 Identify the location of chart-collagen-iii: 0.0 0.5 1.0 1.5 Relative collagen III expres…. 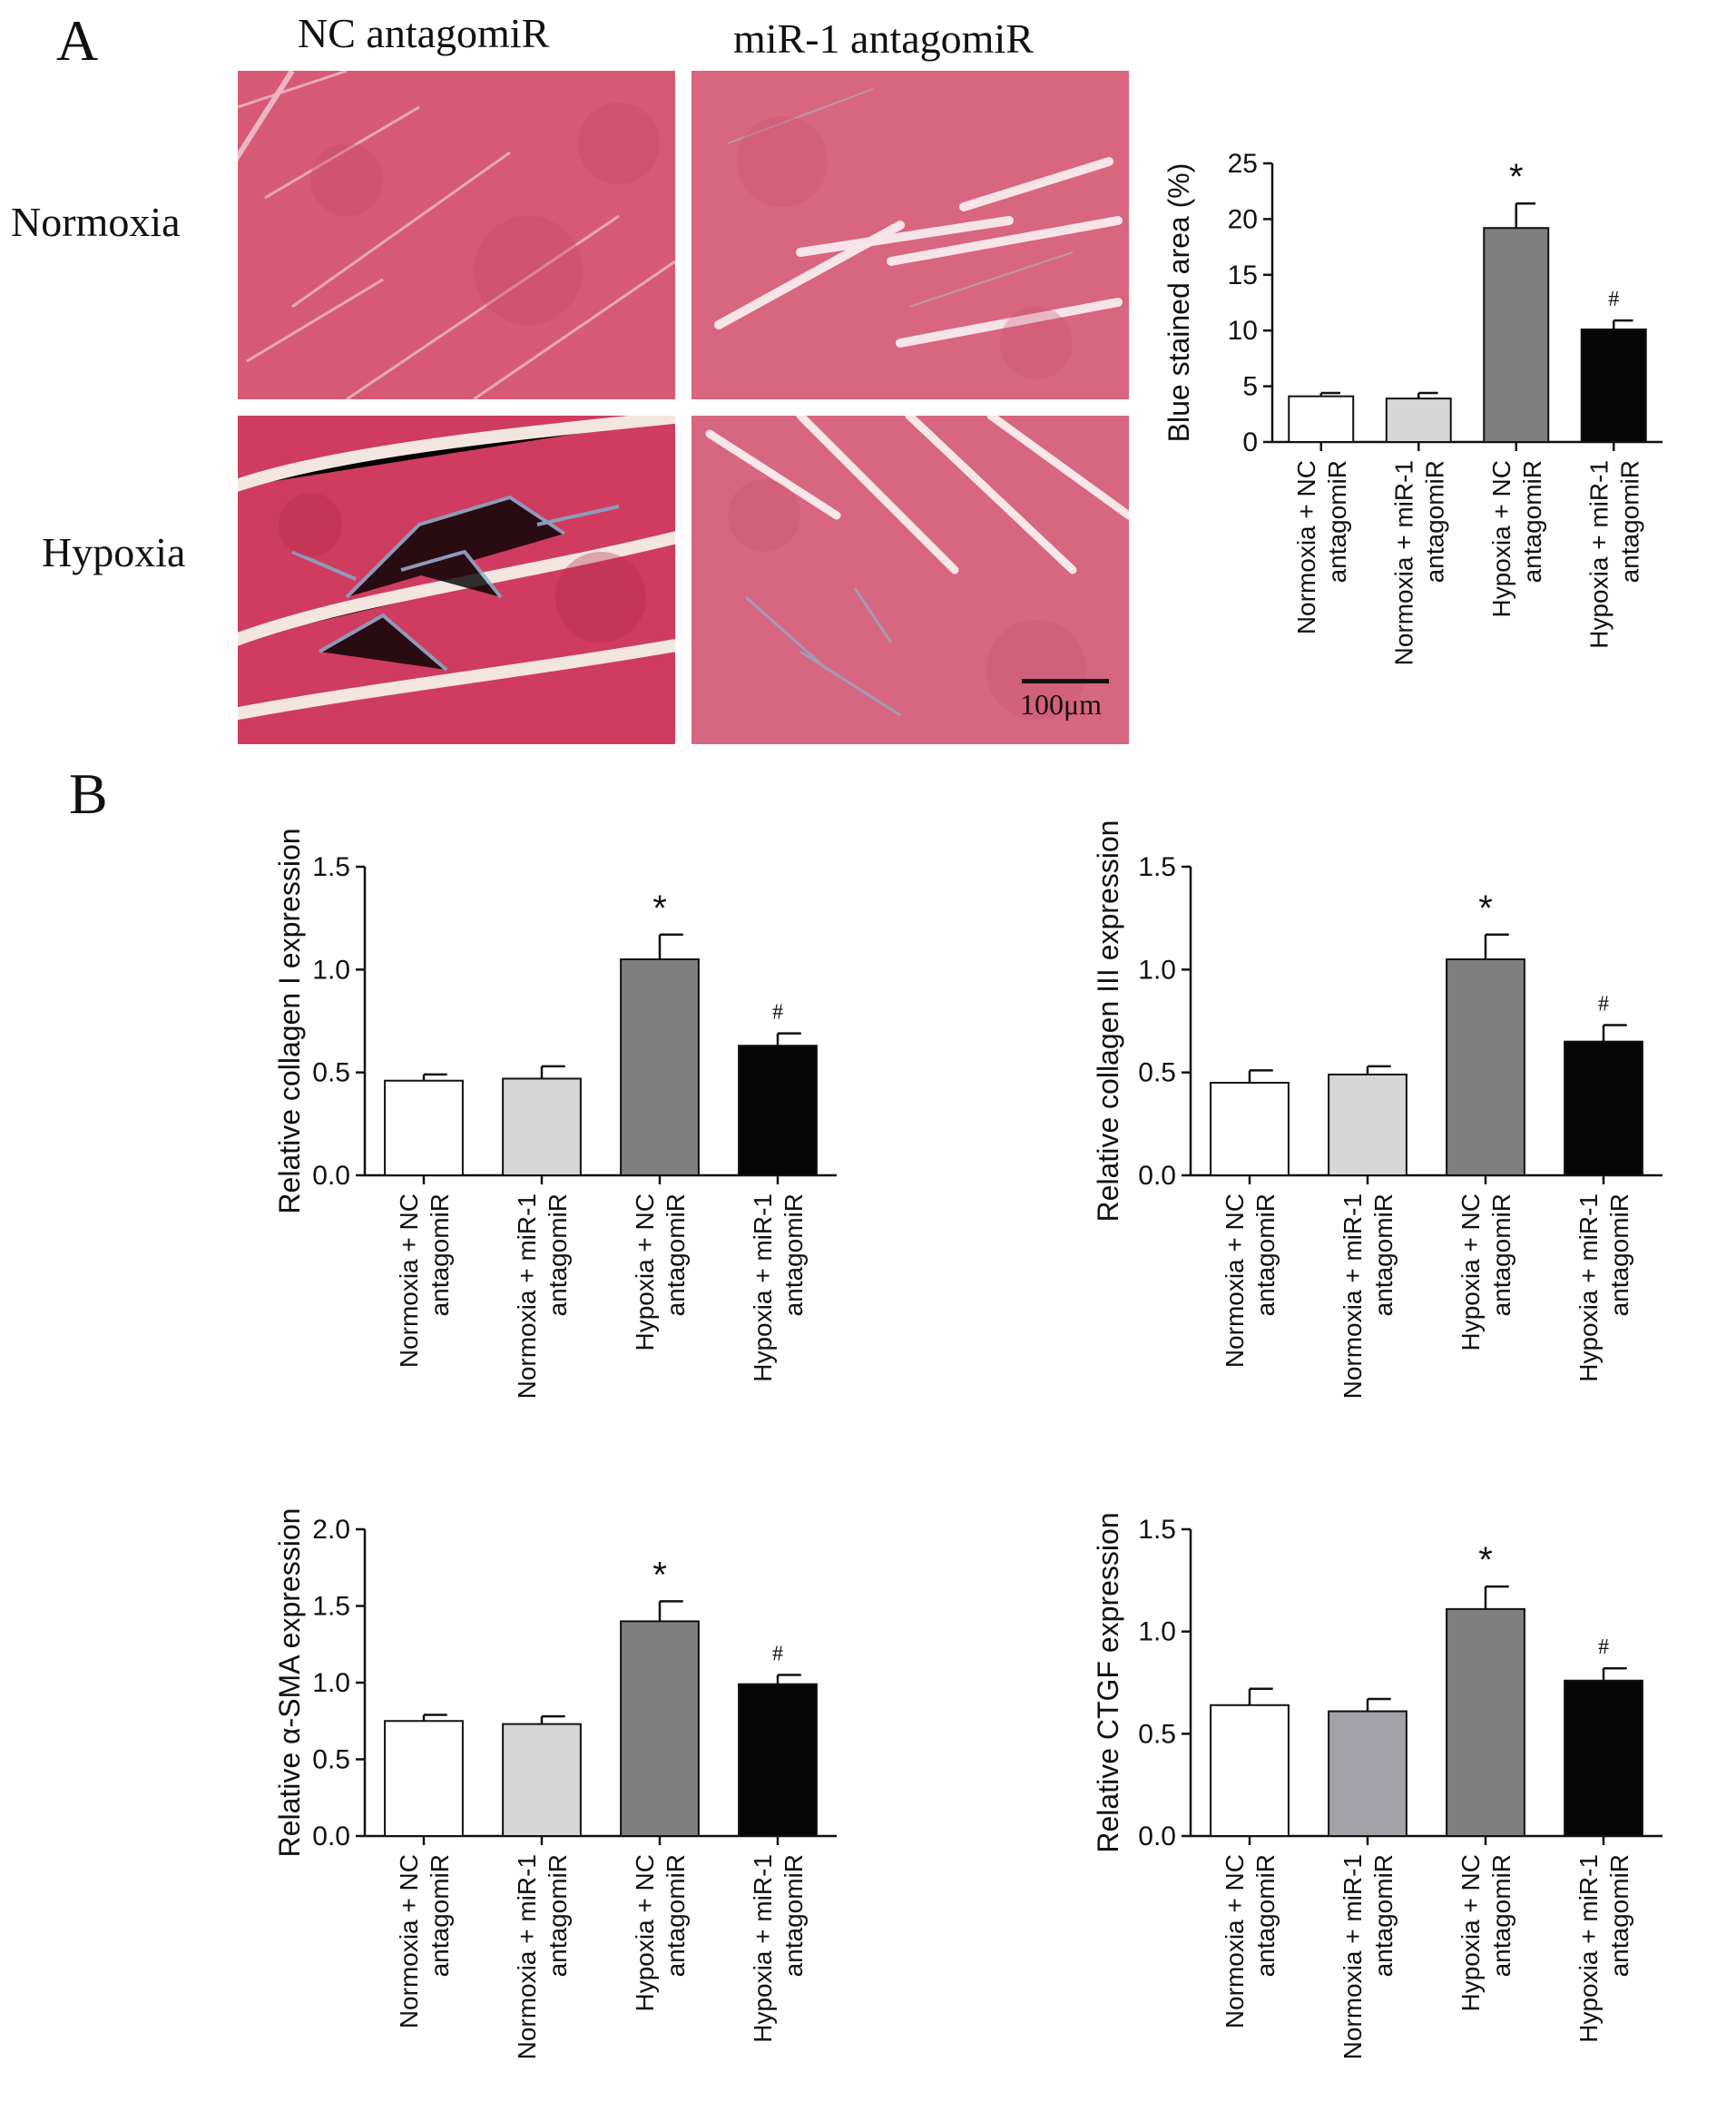
(1367, 1098).